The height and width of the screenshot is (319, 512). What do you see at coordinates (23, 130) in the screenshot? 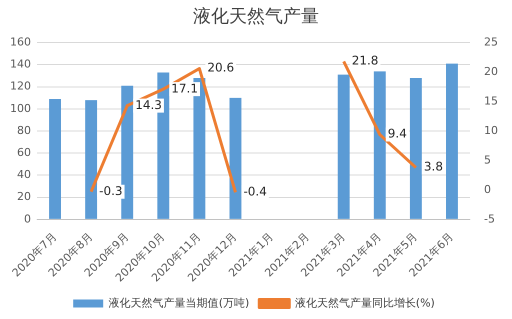
I see `y-tick-label: 80` at bounding box center [23, 130].